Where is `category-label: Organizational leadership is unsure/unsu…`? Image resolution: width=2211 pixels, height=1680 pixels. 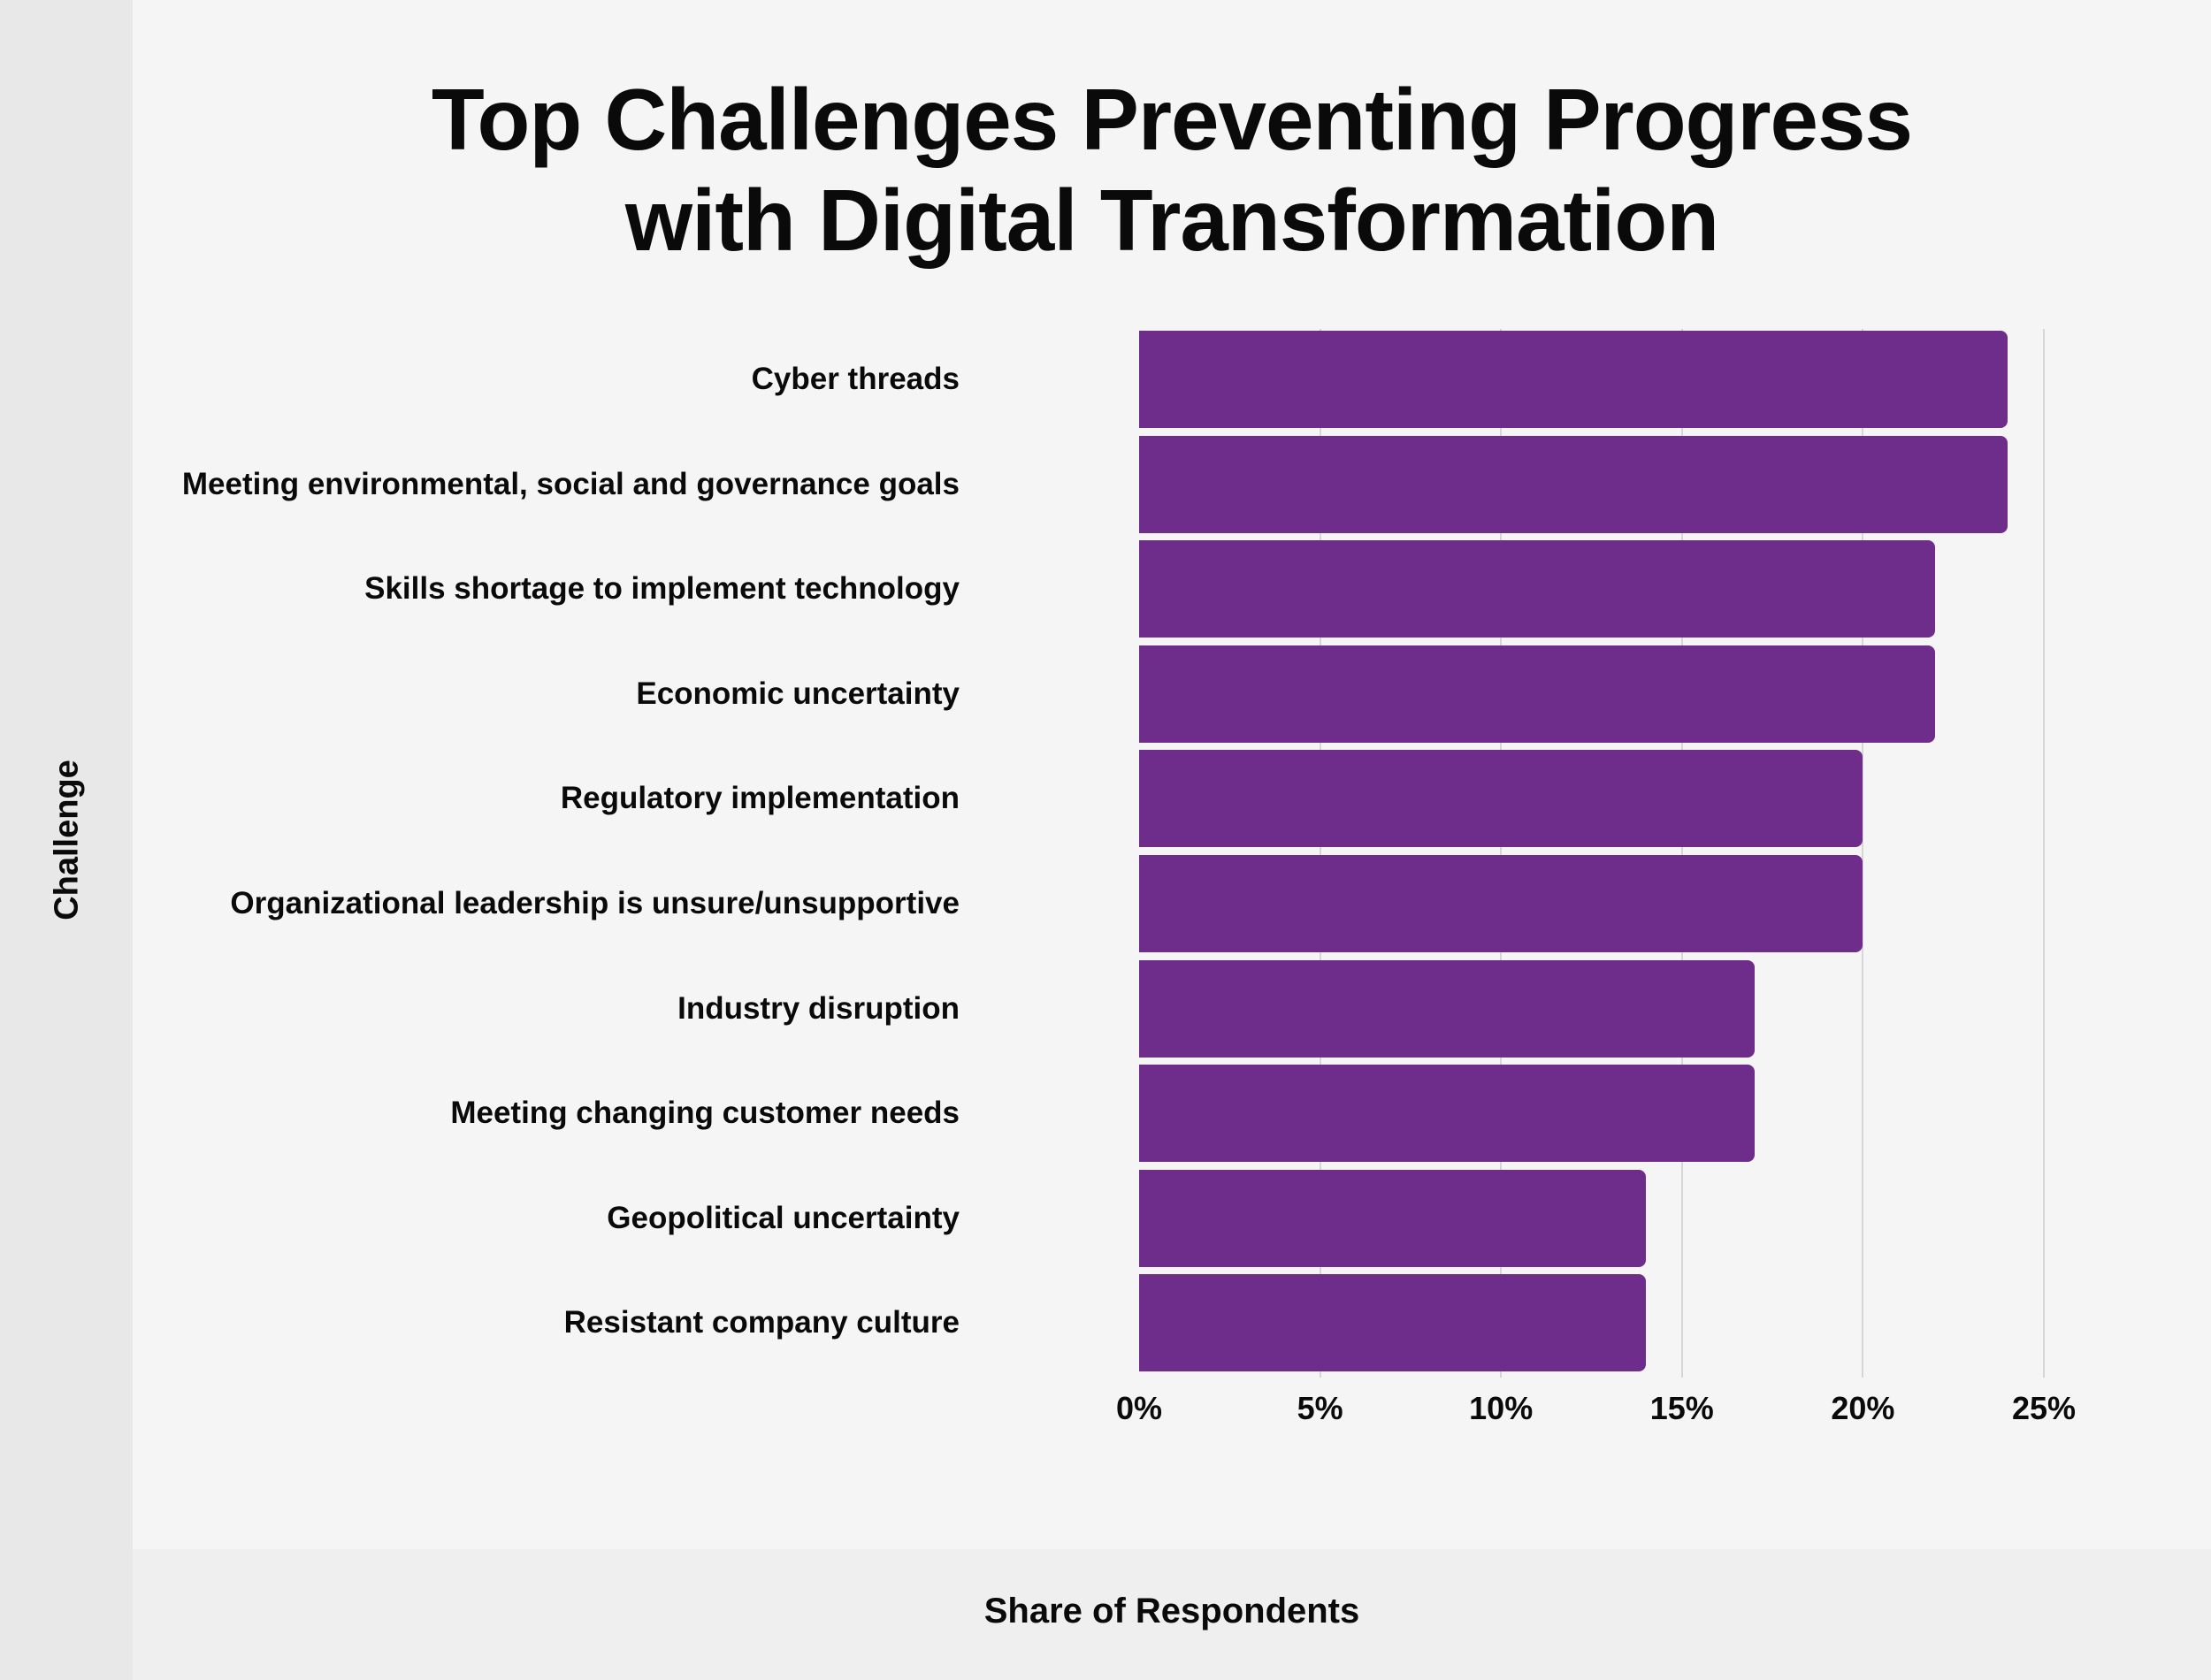 category-label: Organizational leadership is unsure/unsu… is located at coordinates (595, 903).